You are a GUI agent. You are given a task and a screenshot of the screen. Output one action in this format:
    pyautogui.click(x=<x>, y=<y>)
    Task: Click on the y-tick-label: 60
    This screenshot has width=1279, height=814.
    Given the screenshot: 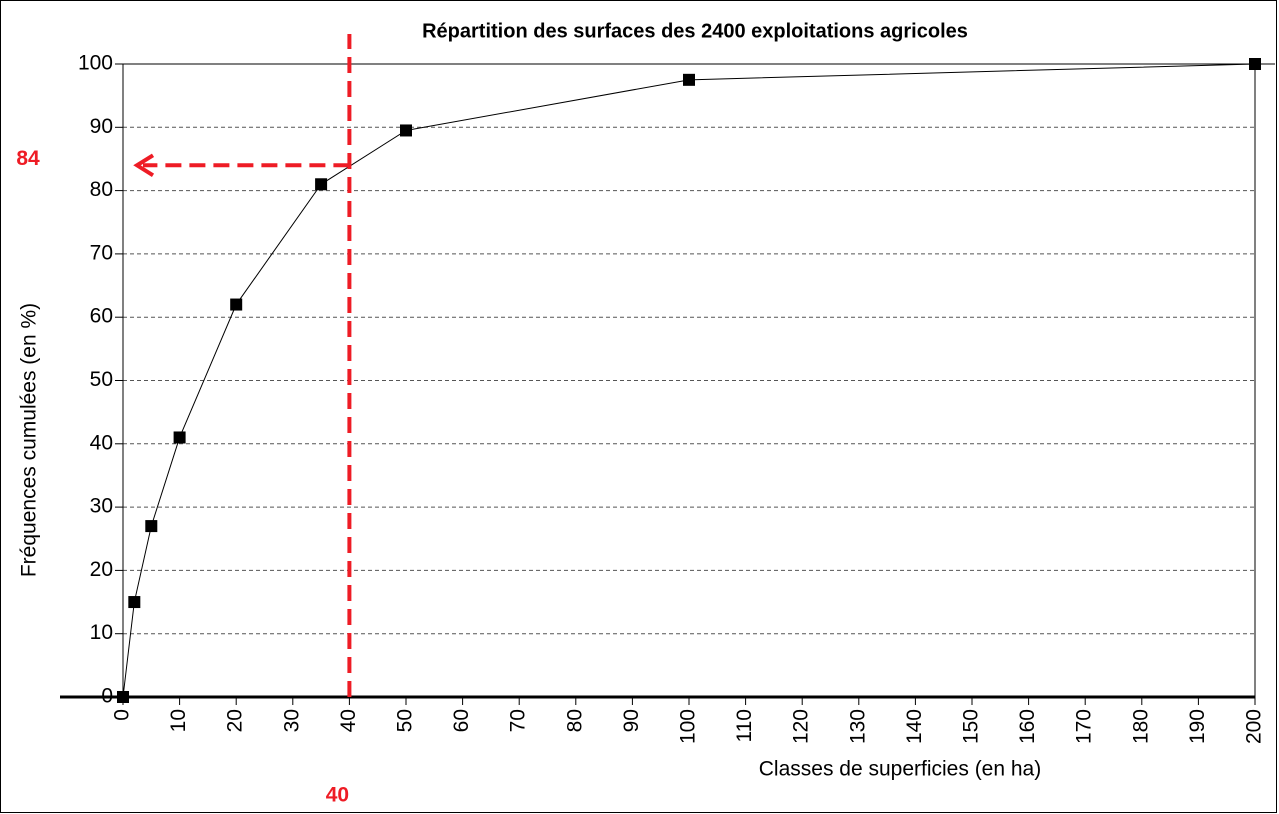 What is the action you would take?
    pyautogui.click(x=101, y=316)
    